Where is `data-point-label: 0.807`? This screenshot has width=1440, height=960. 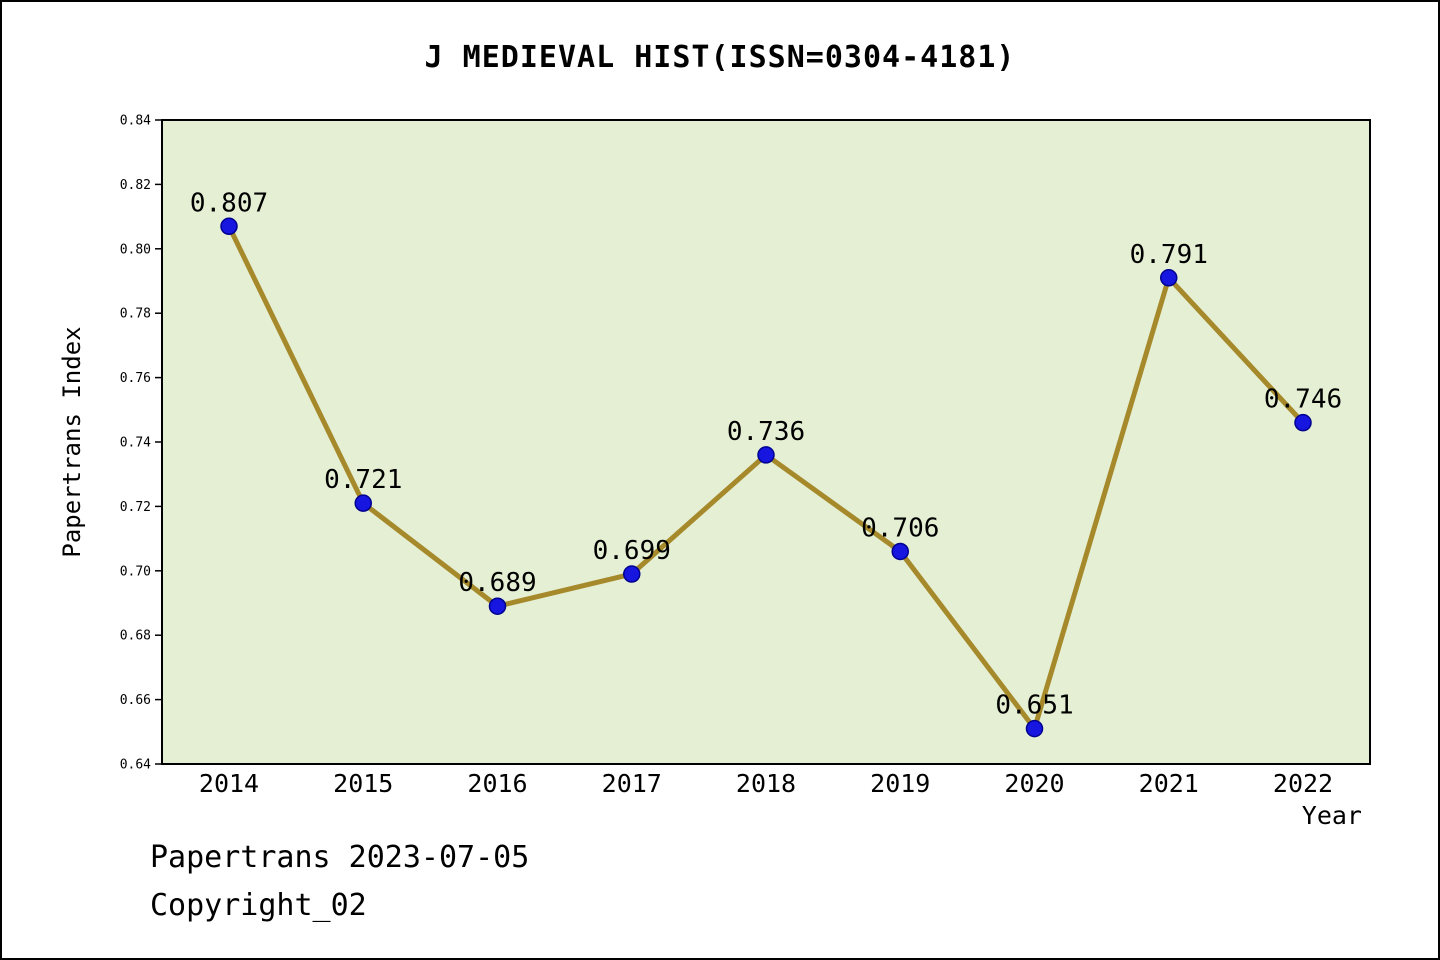
data-point-label: 0.807 is located at coordinates (229, 203).